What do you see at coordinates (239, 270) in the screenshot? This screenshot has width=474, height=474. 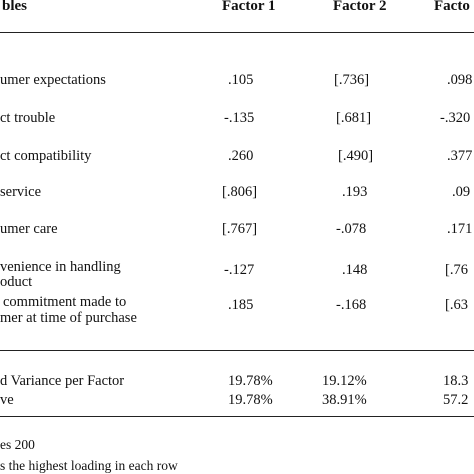 I see `row-6-factor-1: -.127` at bounding box center [239, 270].